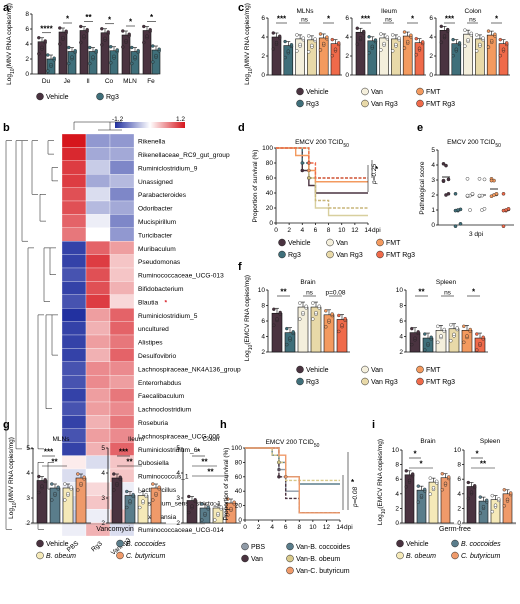  I want to click on panel-a-Du-sig-label: ****, so click(46, 28).